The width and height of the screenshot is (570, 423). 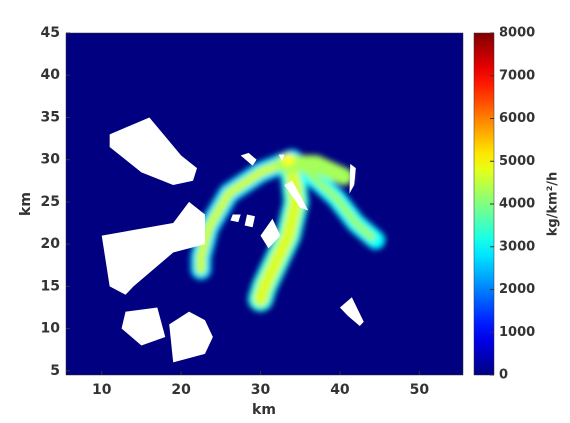 What do you see at coordinates (340, 390) in the screenshot?
I see `x-tick-label: 40` at bounding box center [340, 390].